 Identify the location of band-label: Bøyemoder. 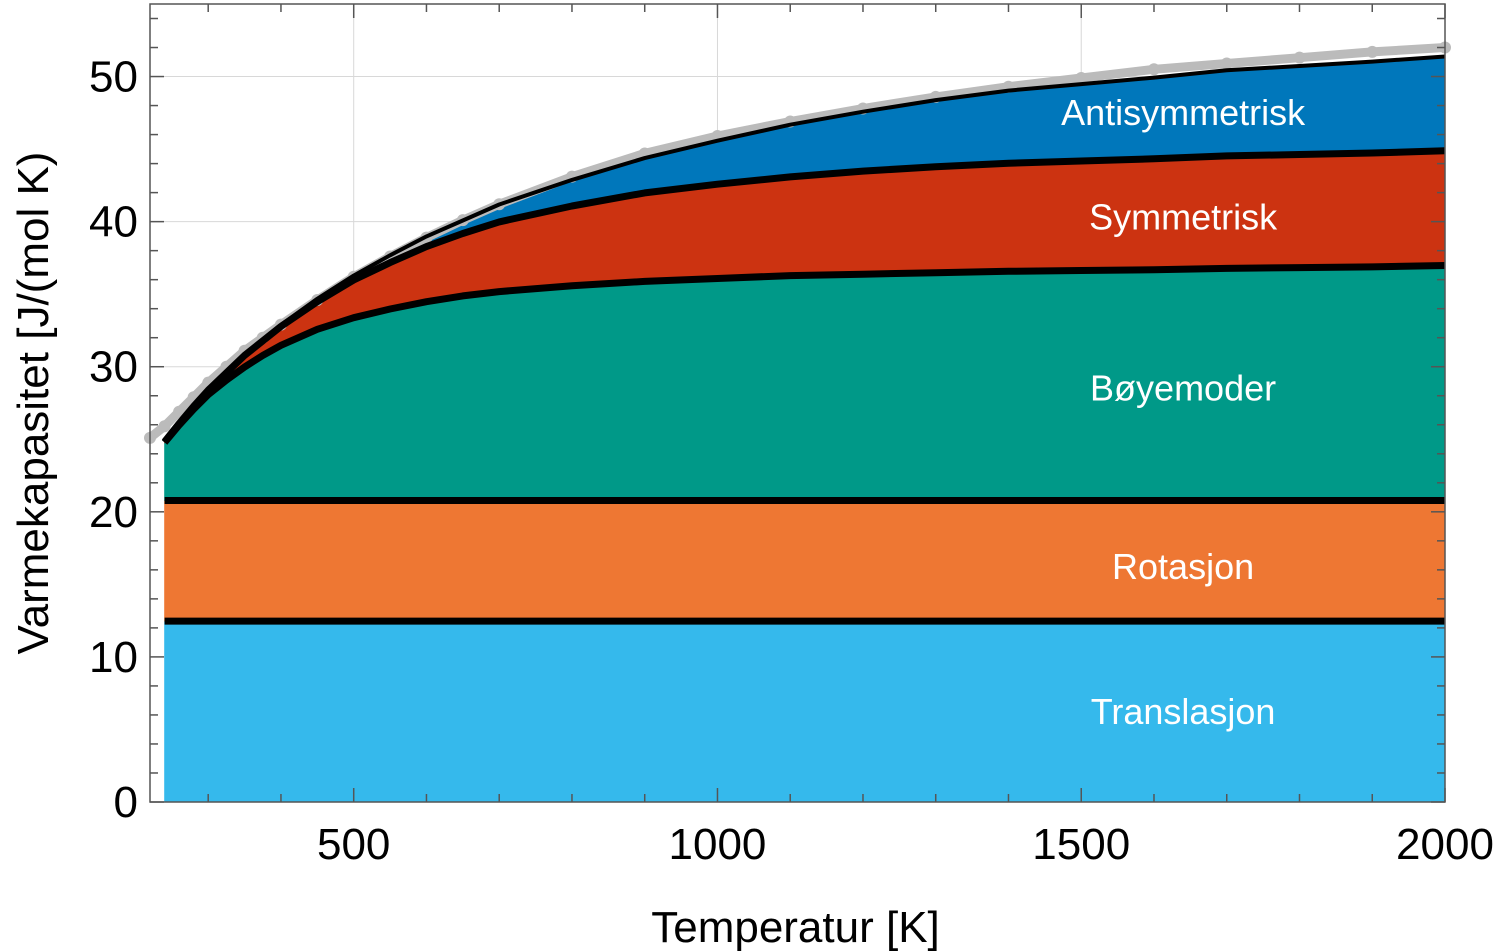
(1183, 387).